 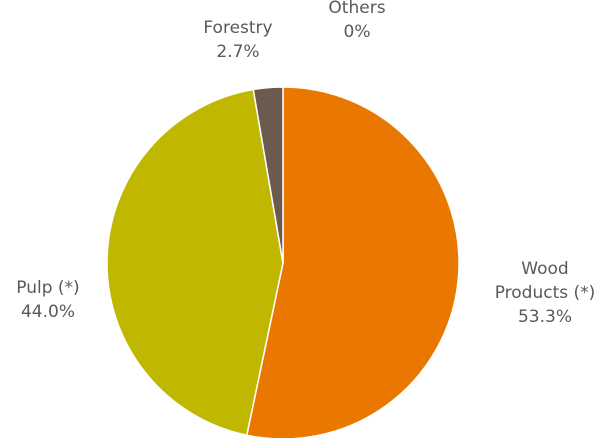 What do you see at coordinates (545, 317) in the screenshot?
I see `slice-value-wood-products: 53.3%` at bounding box center [545, 317].